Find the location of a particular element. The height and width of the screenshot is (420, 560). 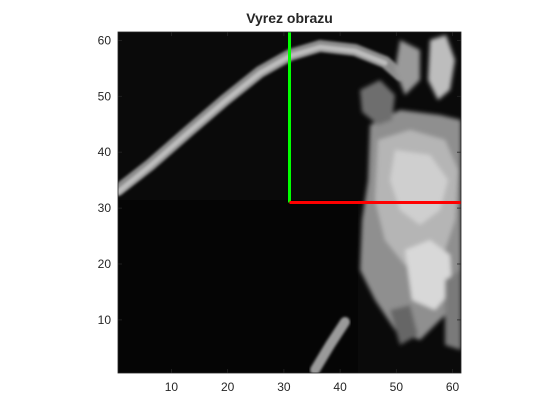

x-tick-label: 40 is located at coordinates (340, 387).